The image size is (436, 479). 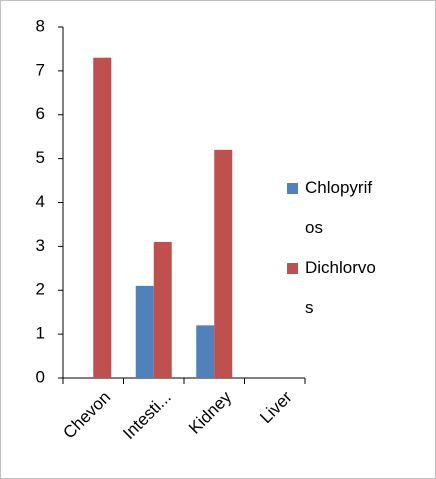 I want to click on y-tick-label: 6, so click(x=40, y=113).